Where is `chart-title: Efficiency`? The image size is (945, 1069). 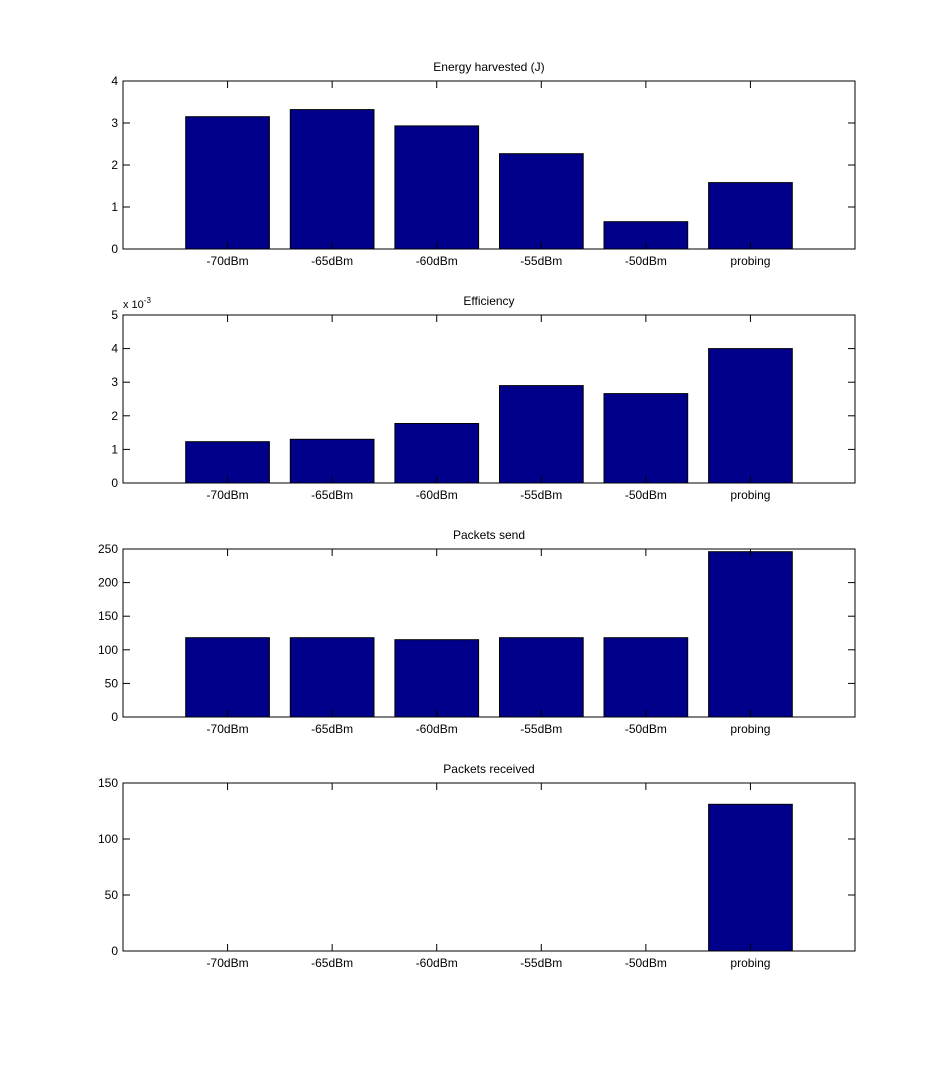
chart-title: Efficiency is located at coordinates (488, 301).